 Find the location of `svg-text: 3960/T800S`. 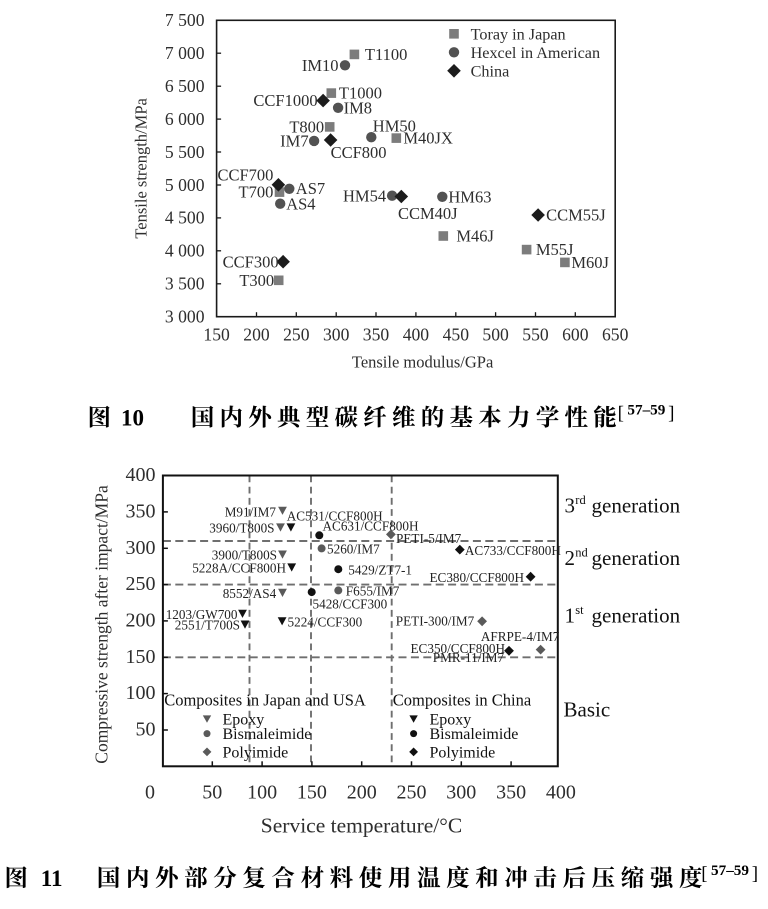

svg-text: 3960/T800S is located at coordinates (241, 527).